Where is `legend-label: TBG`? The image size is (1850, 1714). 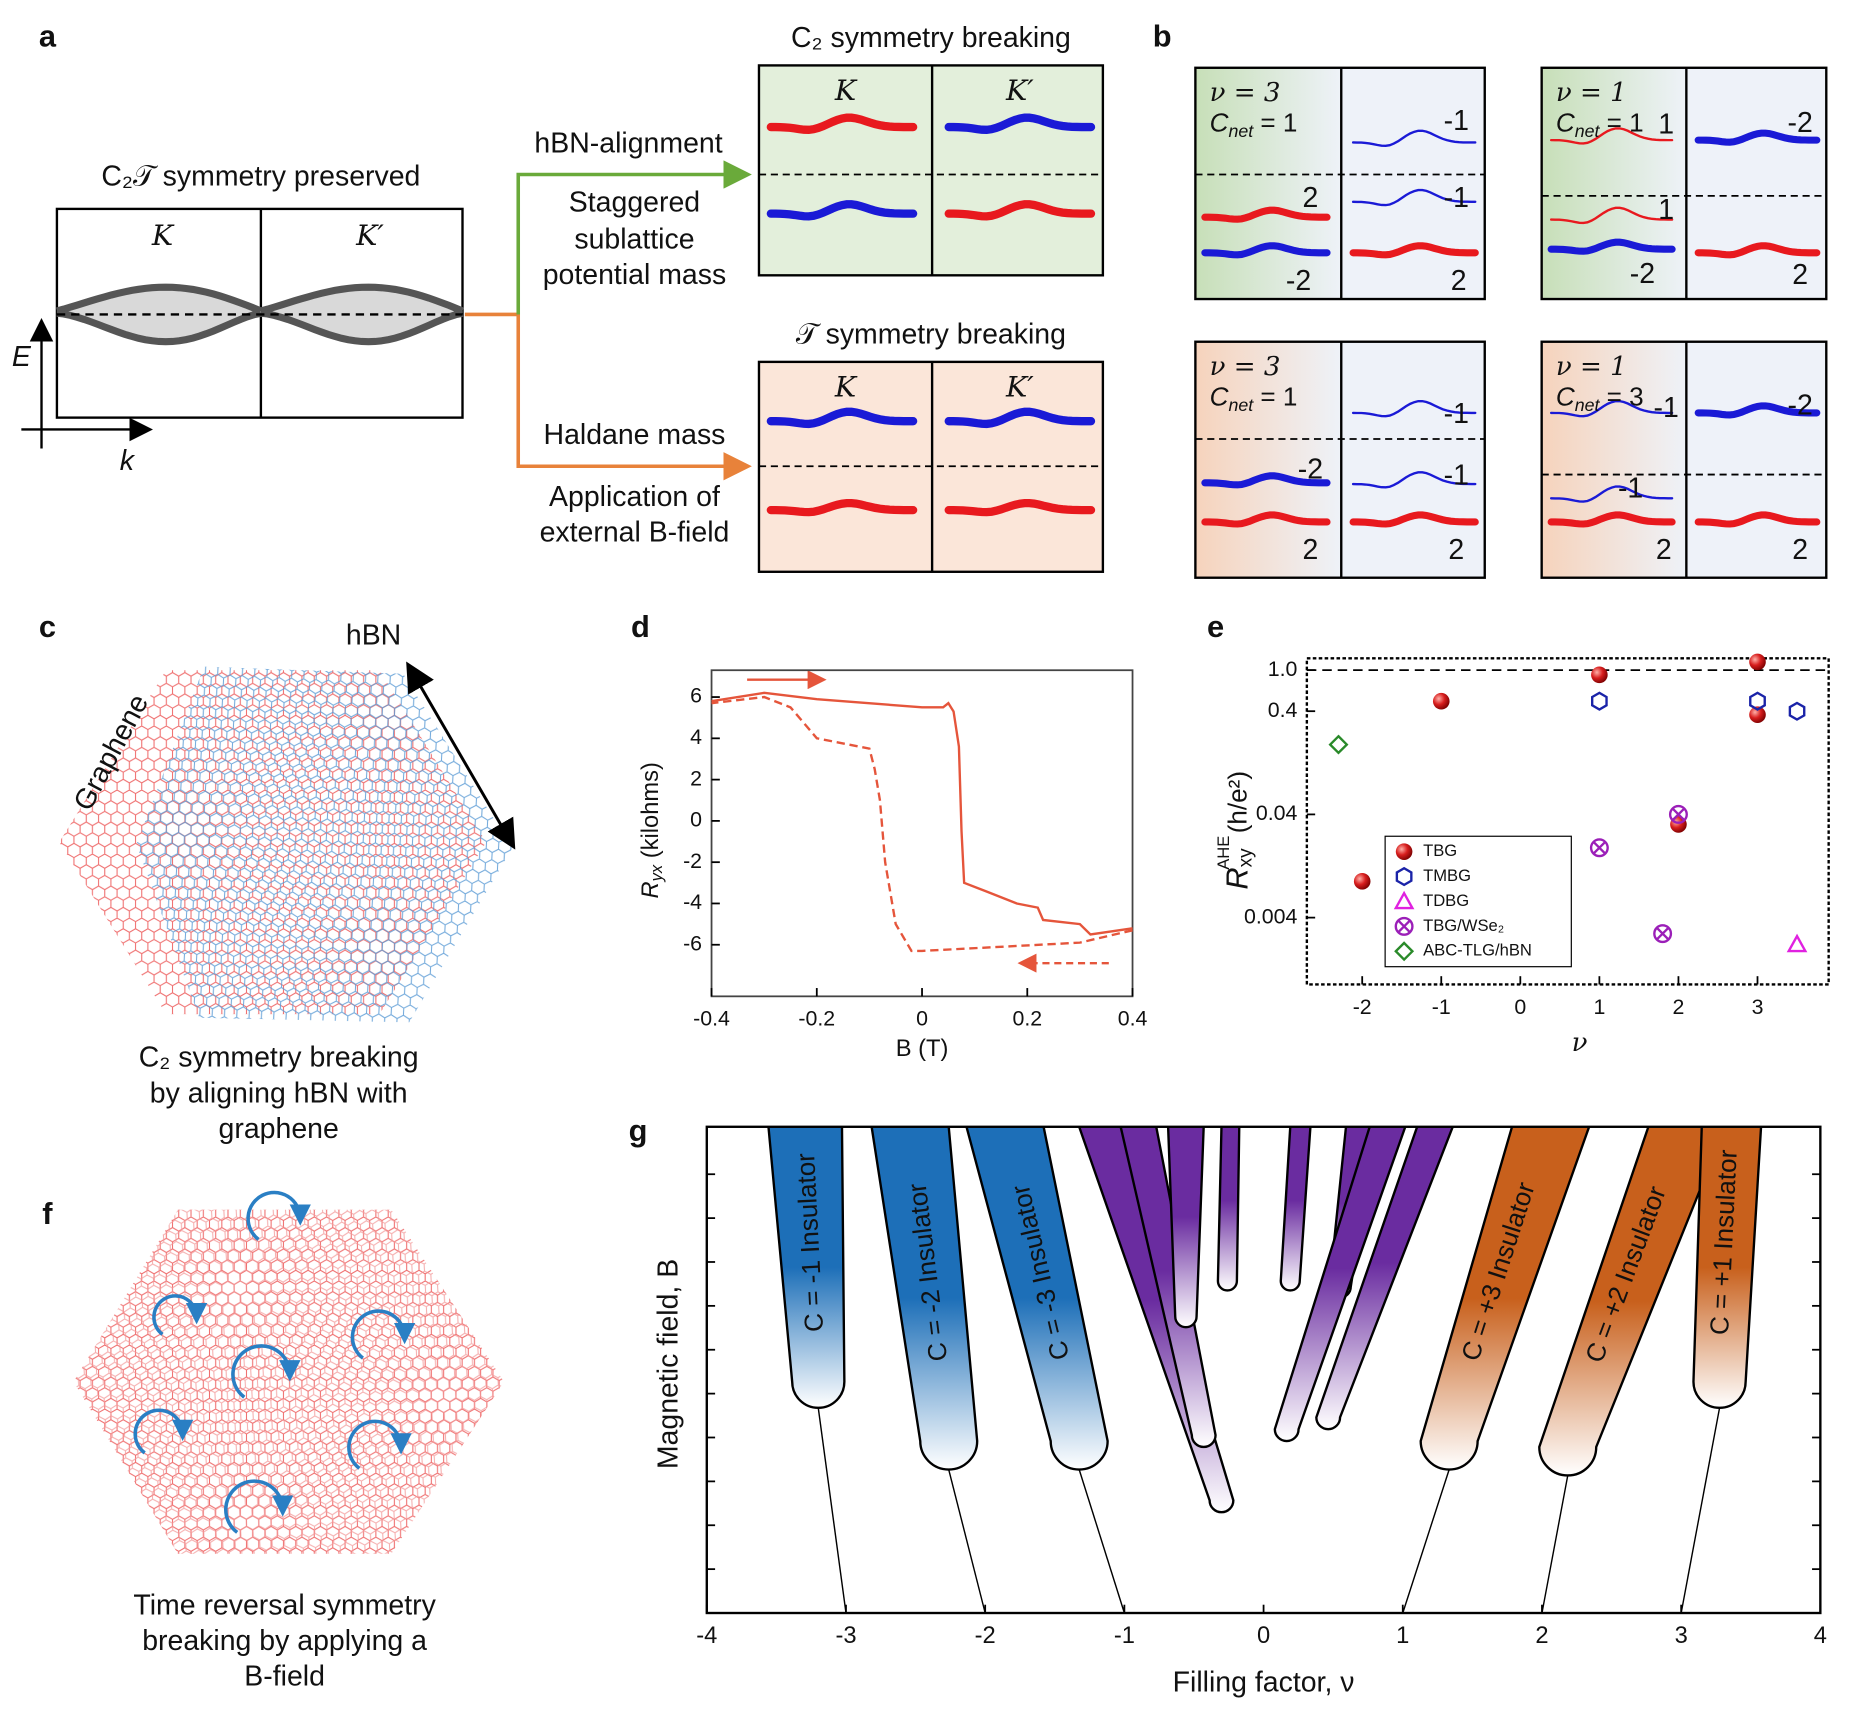
legend-label: TBG is located at coordinates (1440, 850).